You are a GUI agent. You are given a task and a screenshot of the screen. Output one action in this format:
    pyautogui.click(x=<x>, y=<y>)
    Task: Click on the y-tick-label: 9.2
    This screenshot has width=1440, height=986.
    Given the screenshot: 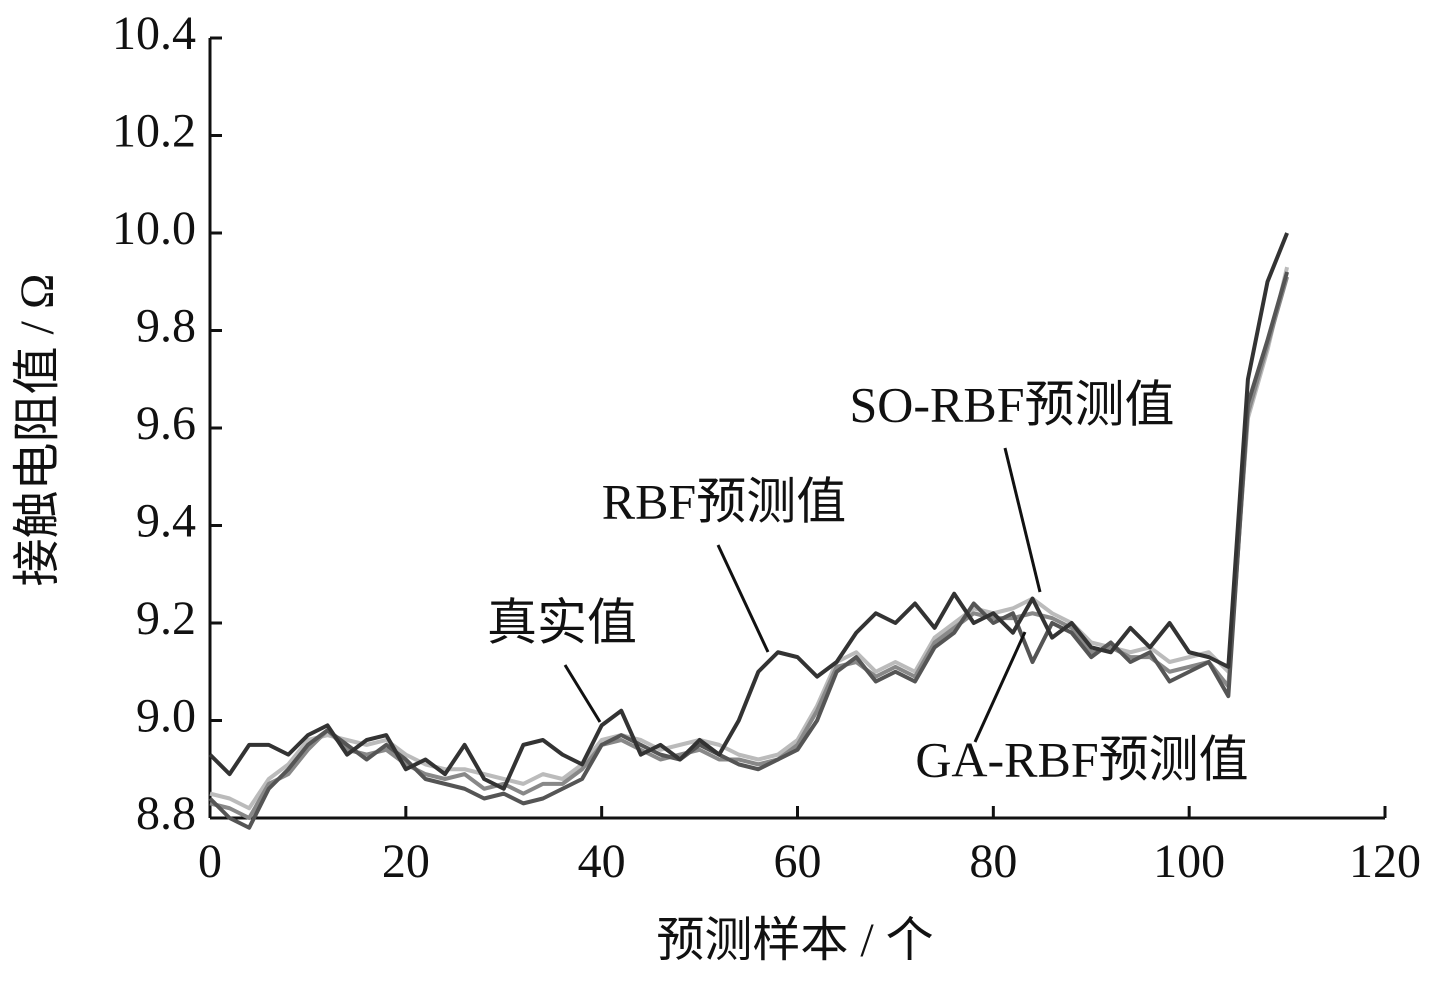 What is the action you would take?
    pyautogui.click(x=166, y=618)
    